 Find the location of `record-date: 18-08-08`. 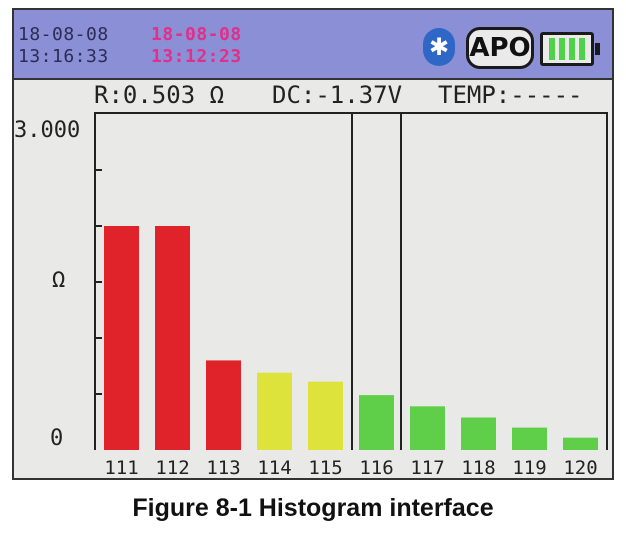

record-date: 18-08-08 is located at coordinates (196, 34).